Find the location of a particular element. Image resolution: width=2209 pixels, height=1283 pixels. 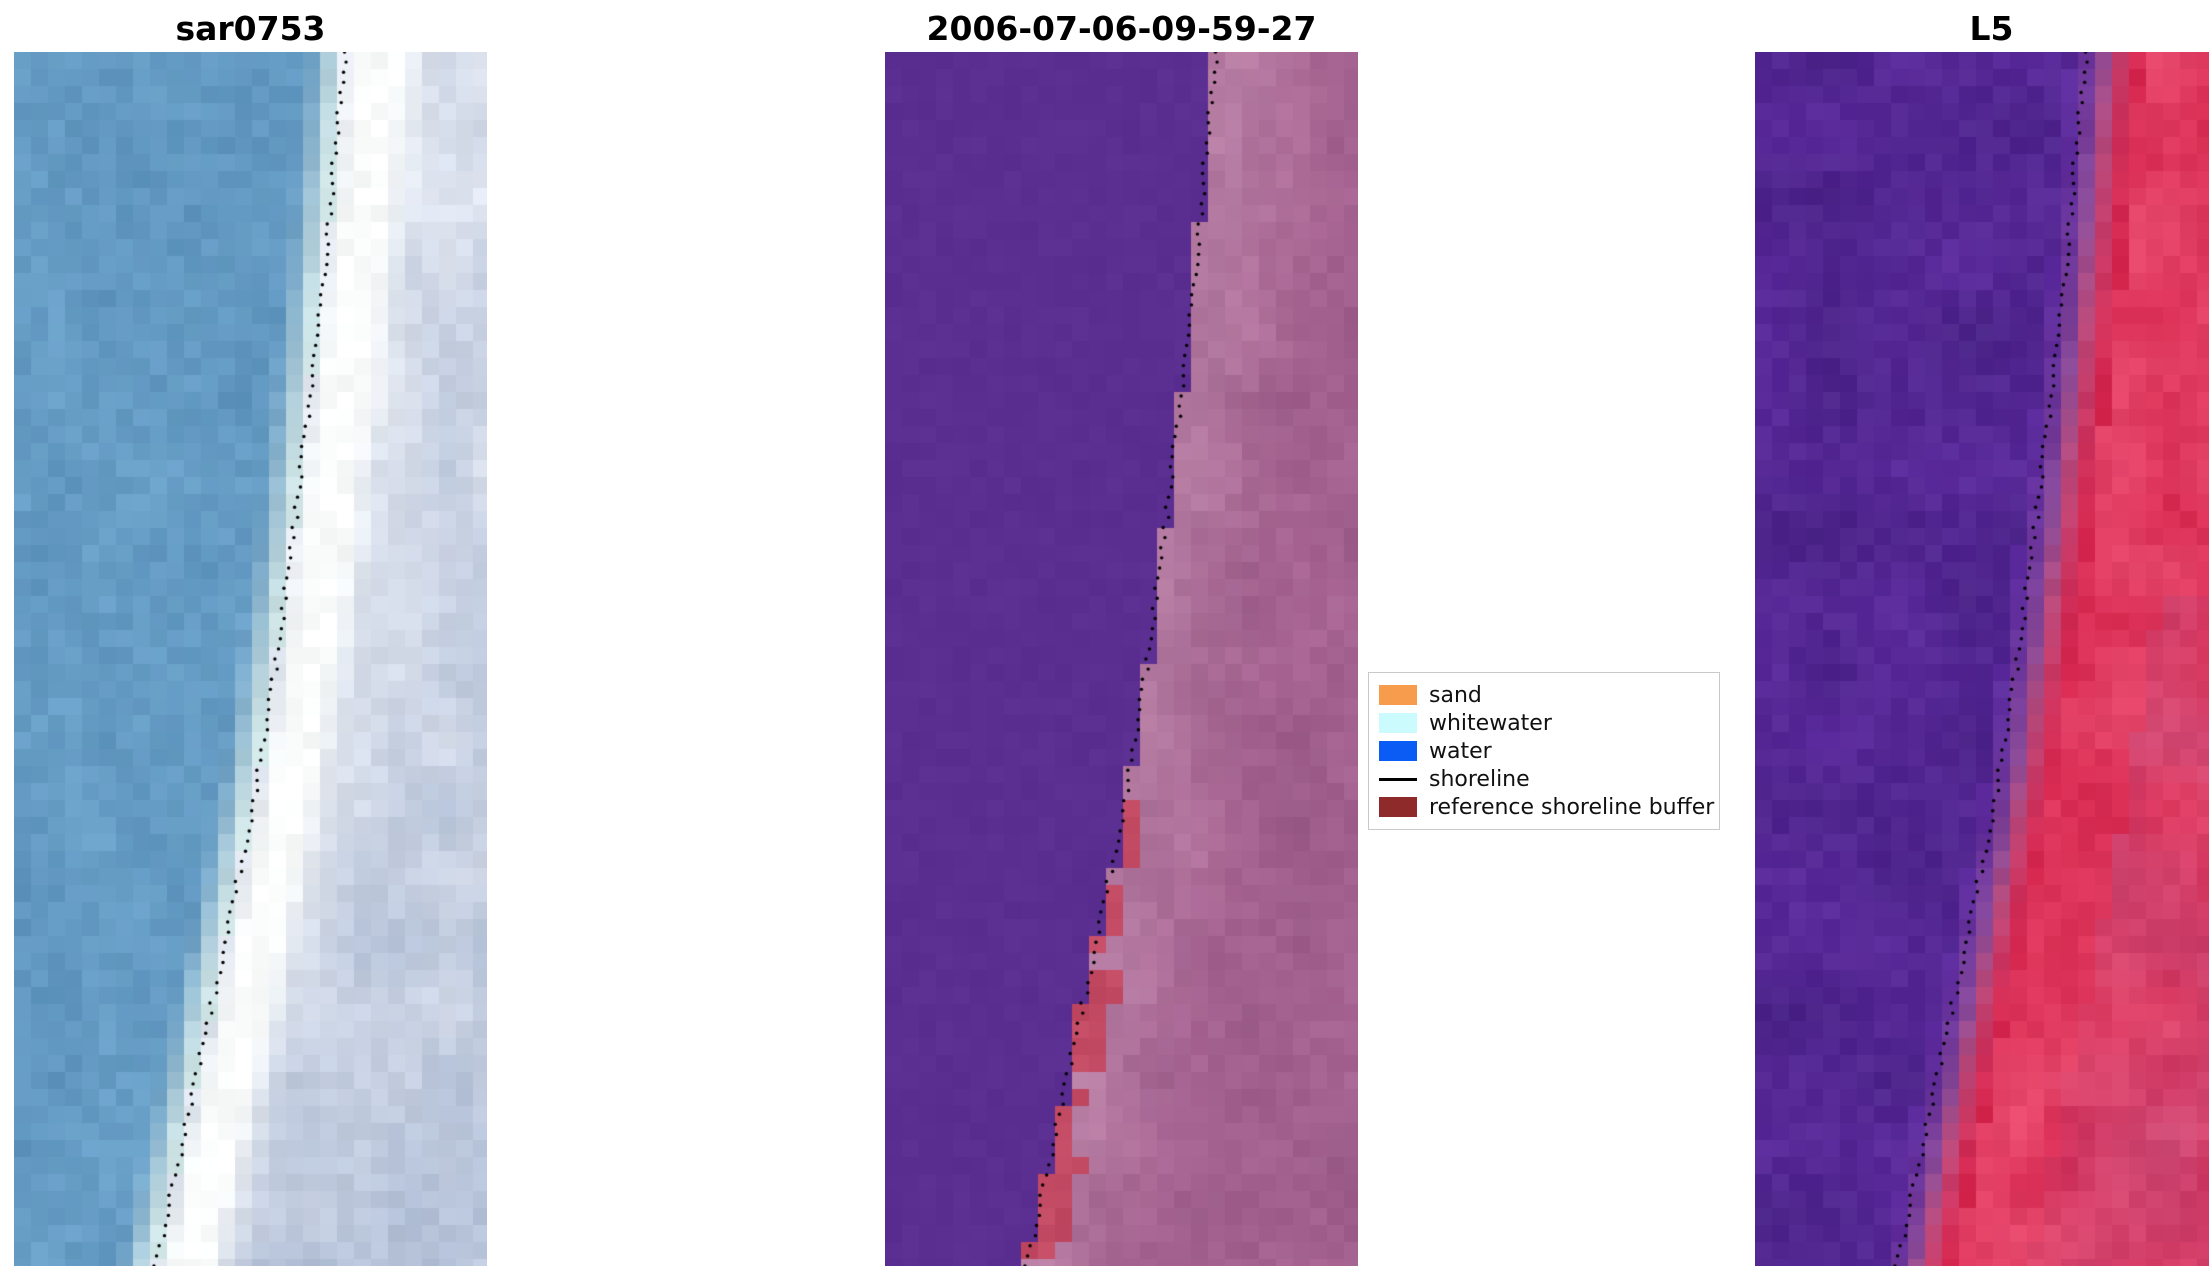

legend-label-shoreline: shoreline is located at coordinates (1479, 779).